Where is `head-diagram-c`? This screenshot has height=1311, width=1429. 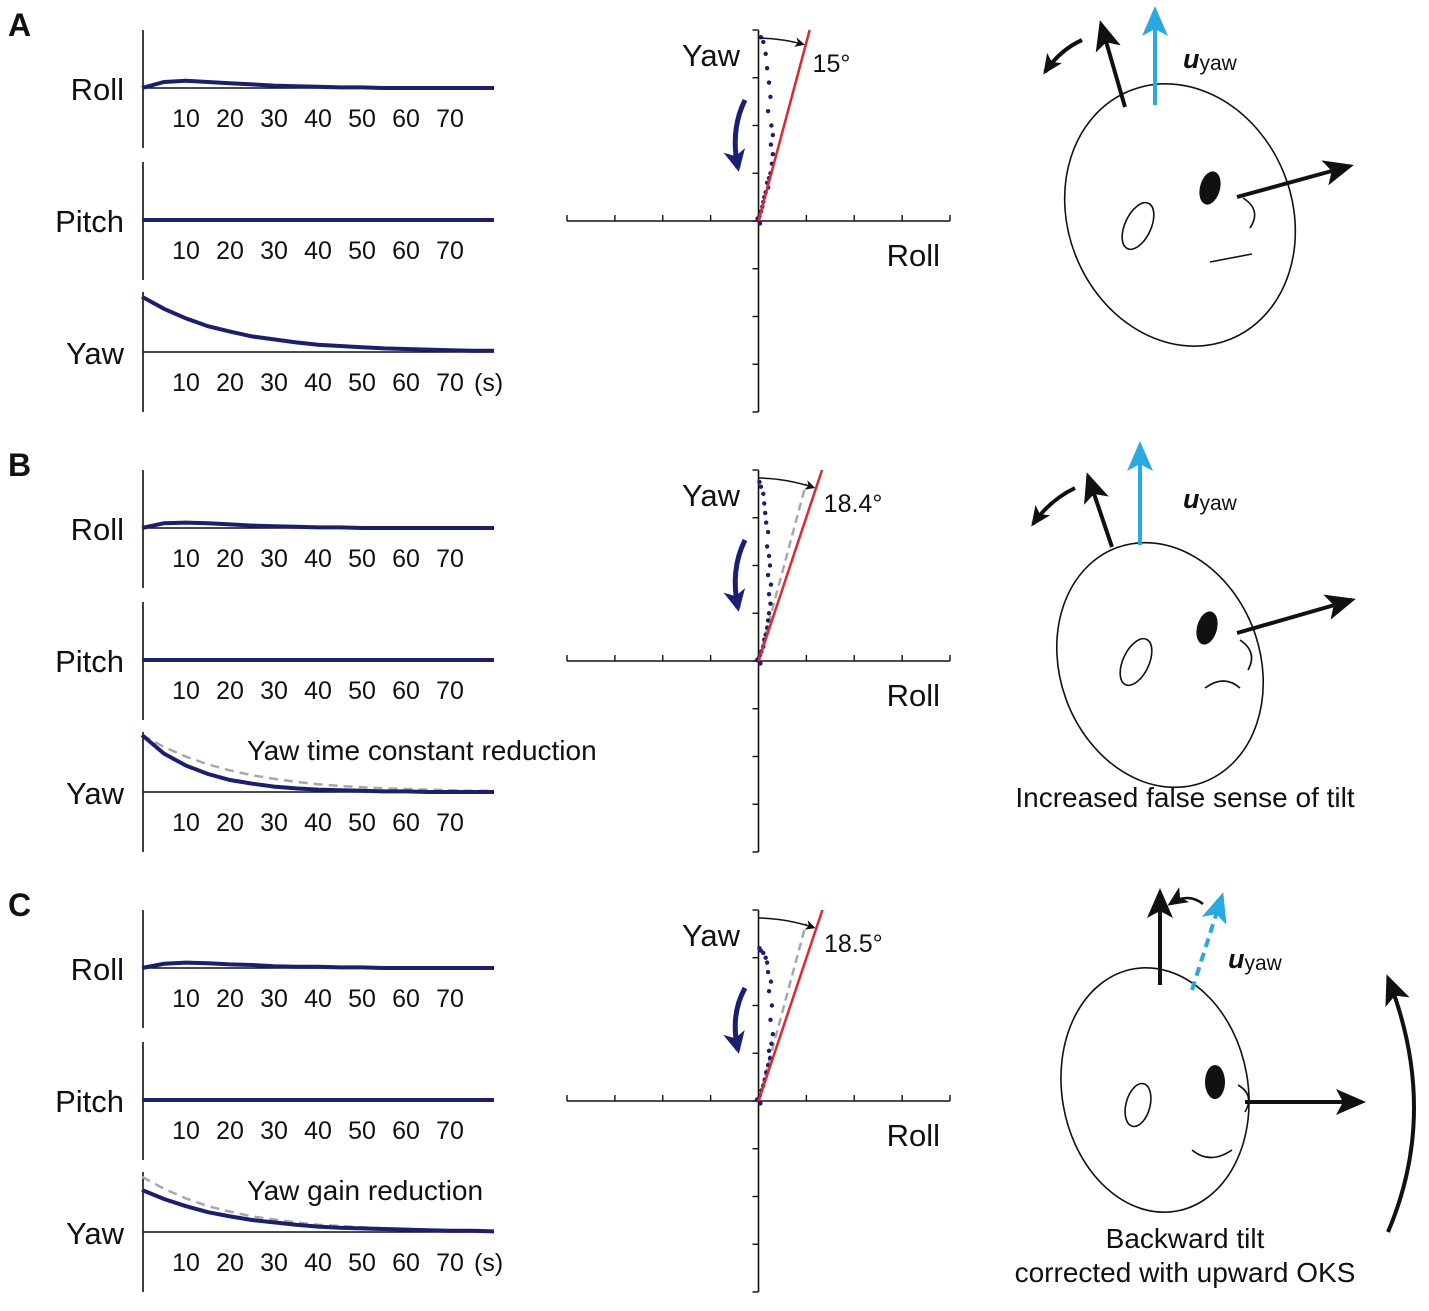 head-diagram-c is located at coordinates (1238, 1060).